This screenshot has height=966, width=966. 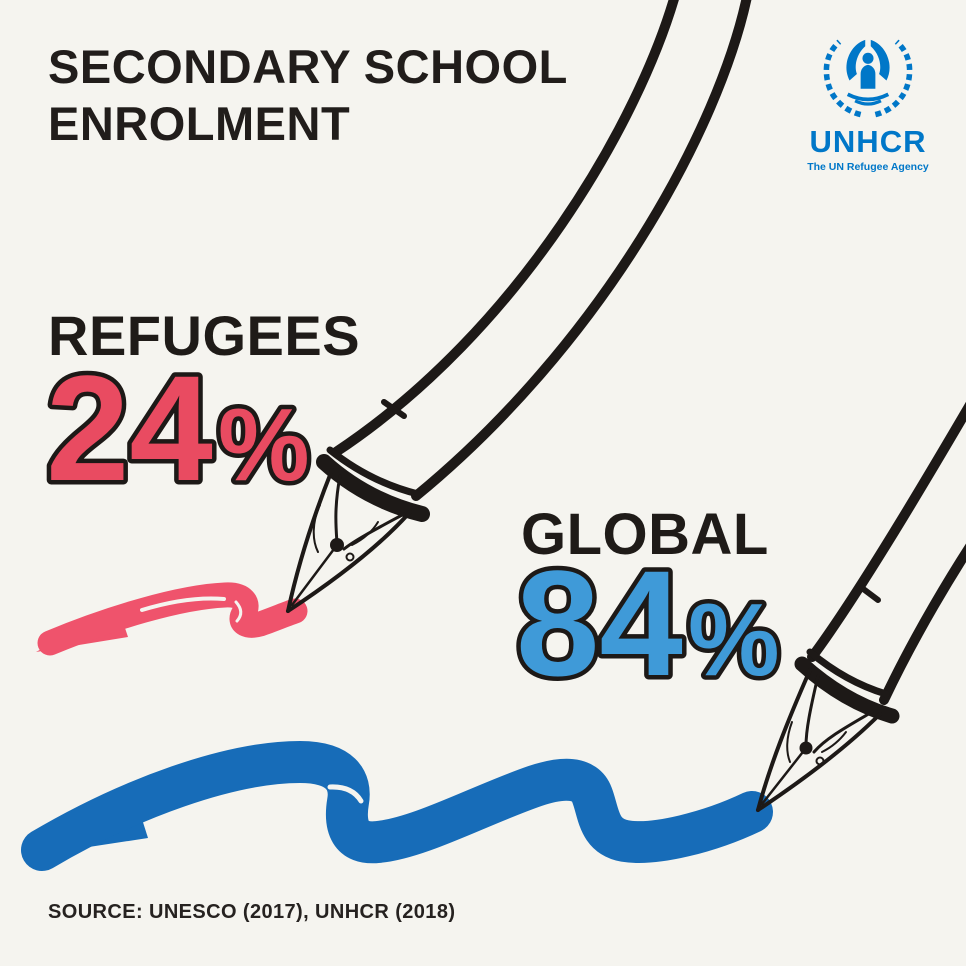 I want to click on unhcr-logo: UNHCR The UN Refugee Agency, so click(x=868, y=99).